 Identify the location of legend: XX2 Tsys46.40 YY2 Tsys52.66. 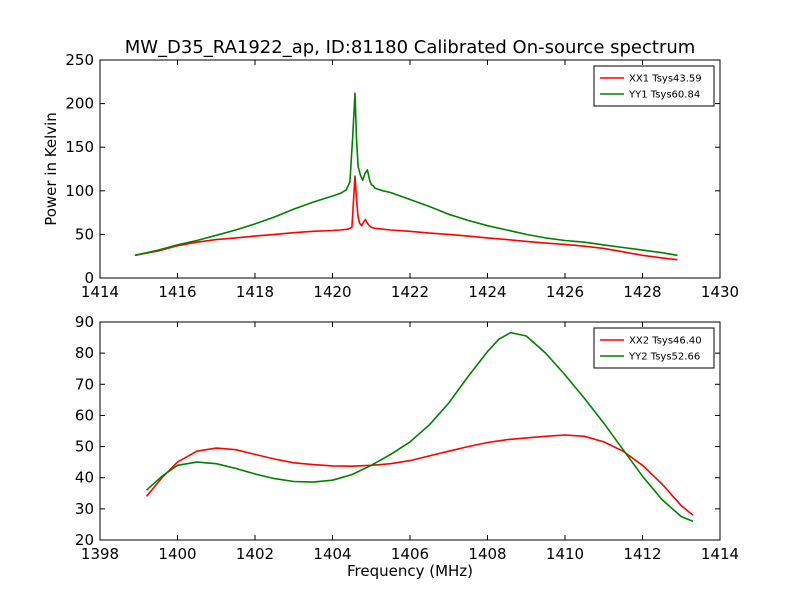
(654, 348).